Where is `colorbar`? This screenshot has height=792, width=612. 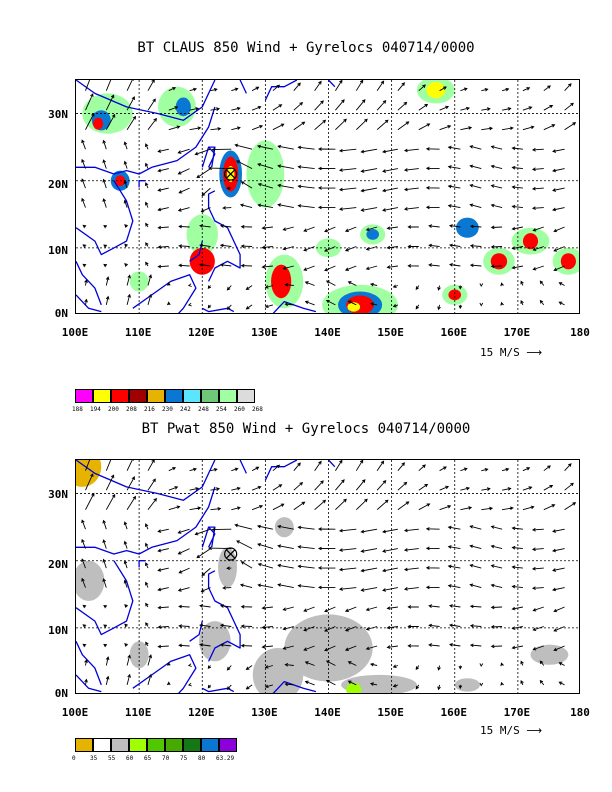 colorbar is located at coordinates (165, 396).